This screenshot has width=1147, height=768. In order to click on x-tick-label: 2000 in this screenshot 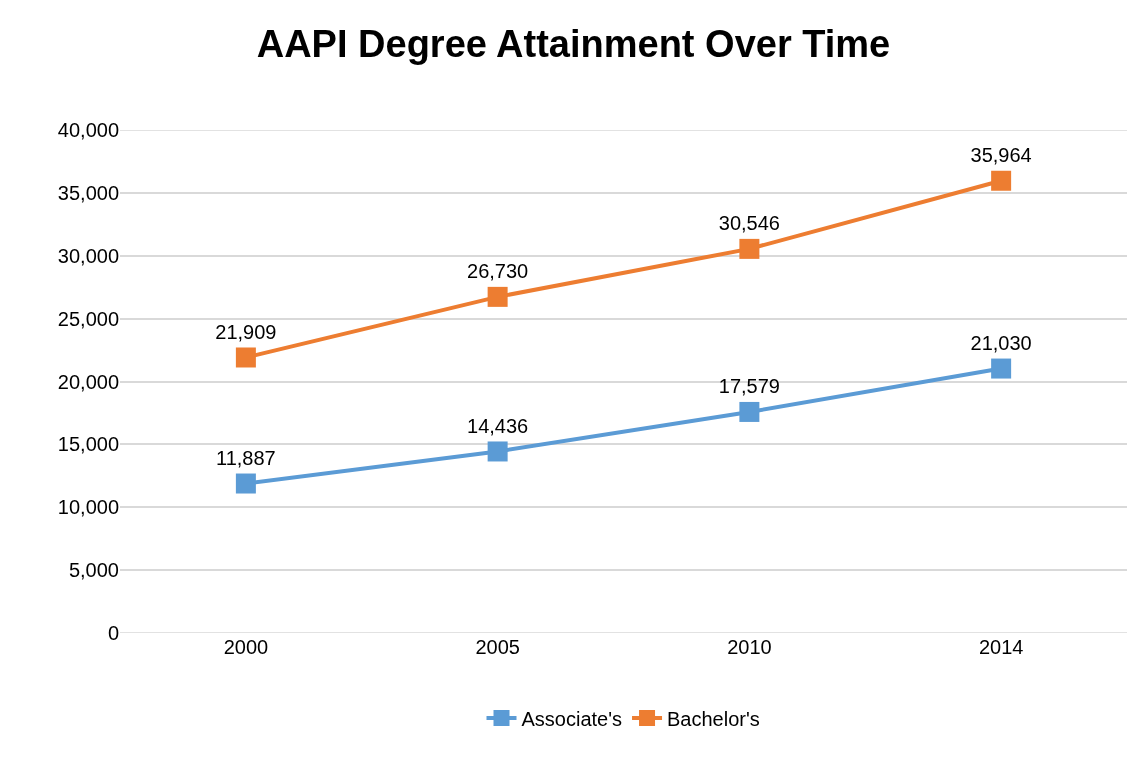, I will do `click(246, 647)`.